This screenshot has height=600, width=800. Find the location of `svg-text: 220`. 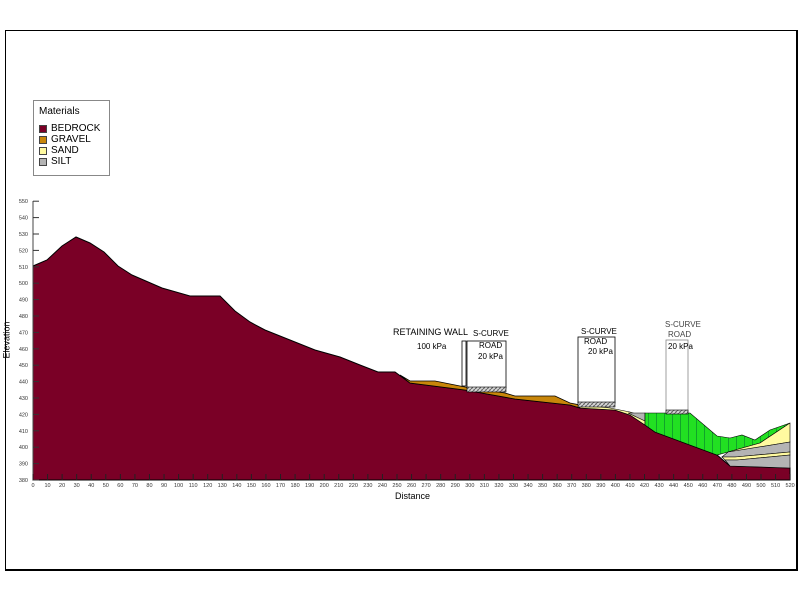

svg-text: 220 is located at coordinates (353, 486).